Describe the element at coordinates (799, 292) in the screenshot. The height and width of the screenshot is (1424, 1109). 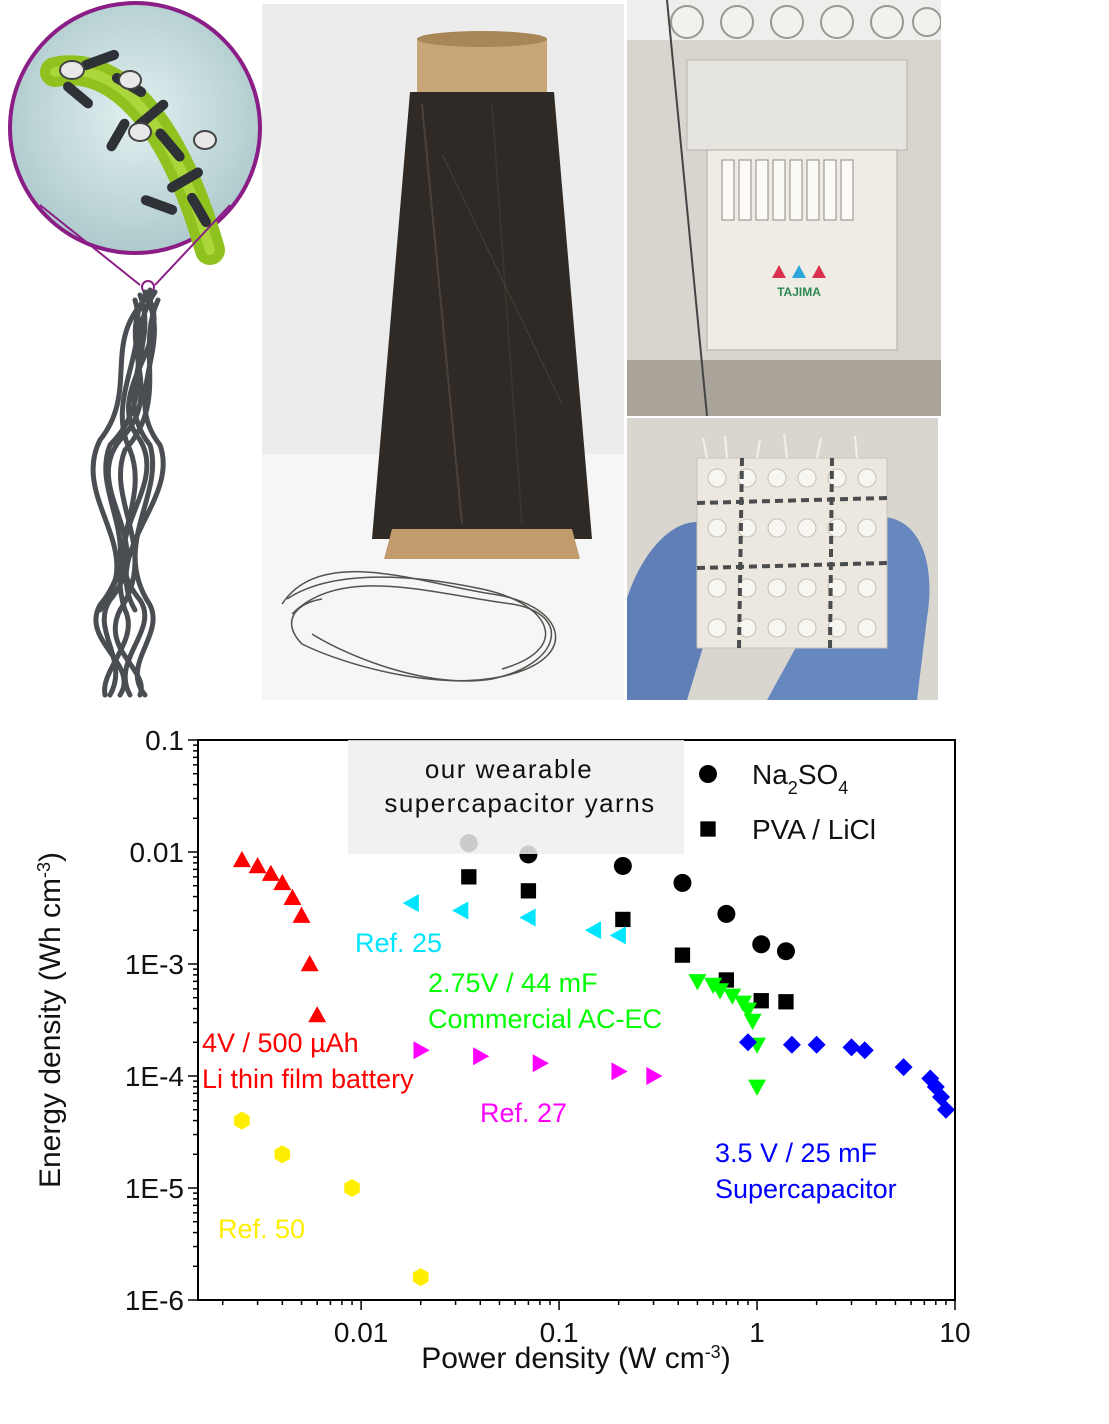
I see `tajima-logo: TAJIMA` at that location.